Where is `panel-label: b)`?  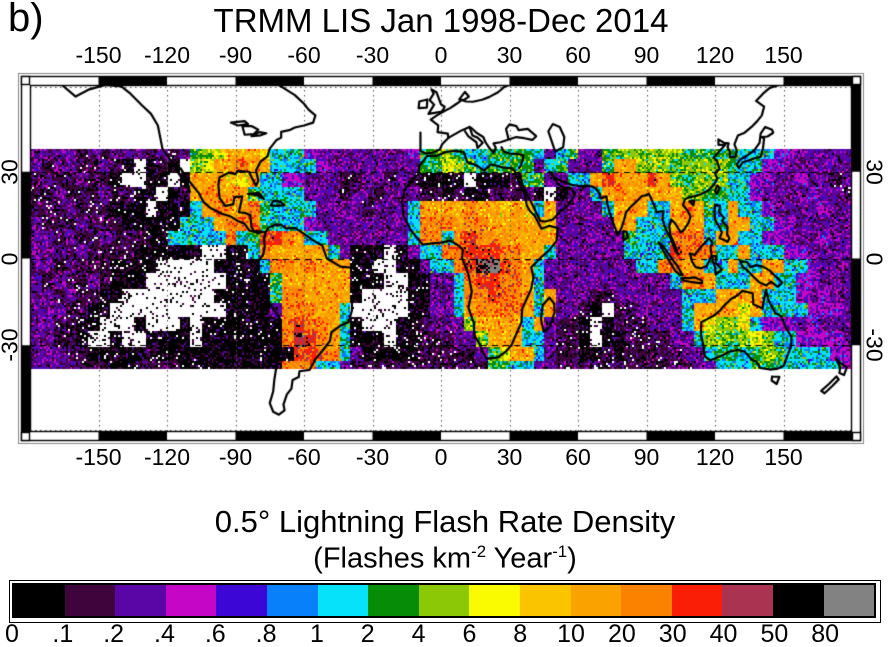
panel-label: b) is located at coordinates (26, 20).